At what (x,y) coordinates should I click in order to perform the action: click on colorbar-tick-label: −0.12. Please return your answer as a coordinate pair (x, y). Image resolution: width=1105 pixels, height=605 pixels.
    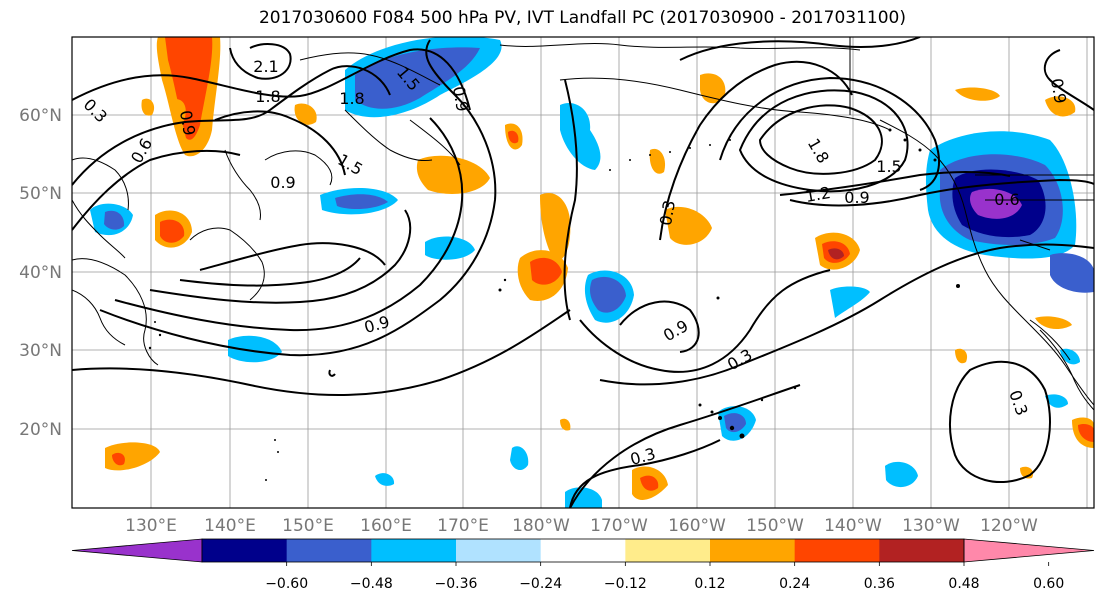
    Looking at the image, I should click on (625, 584).